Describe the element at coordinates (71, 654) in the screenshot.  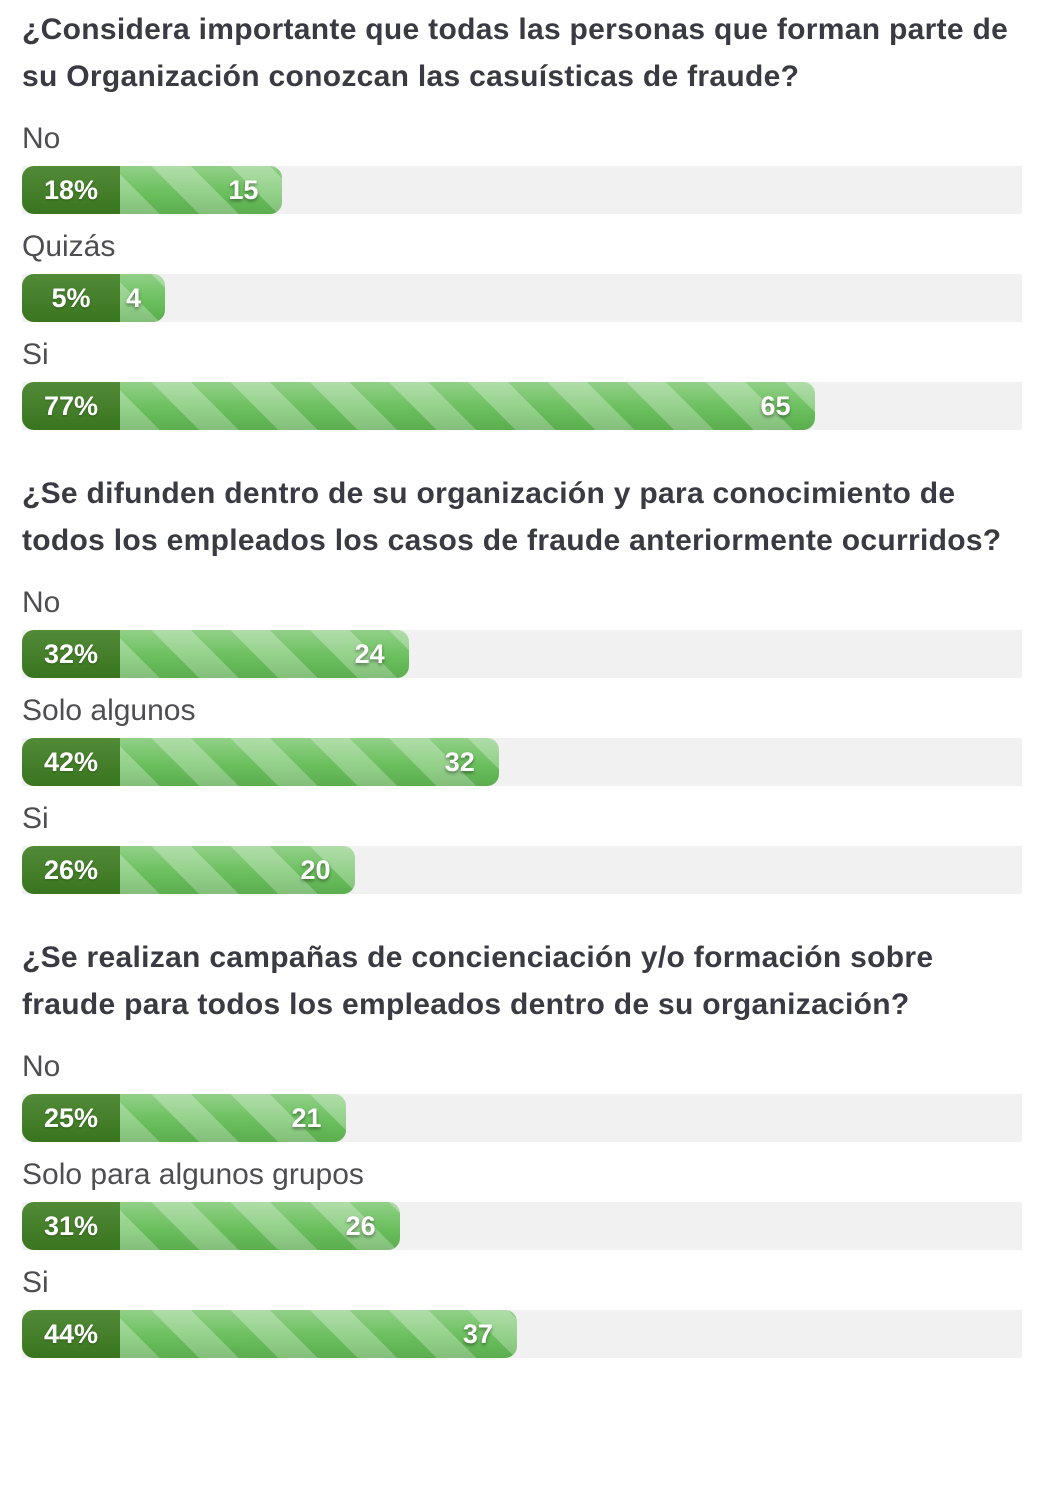
I see `bar-percent-label: 32%` at that location.